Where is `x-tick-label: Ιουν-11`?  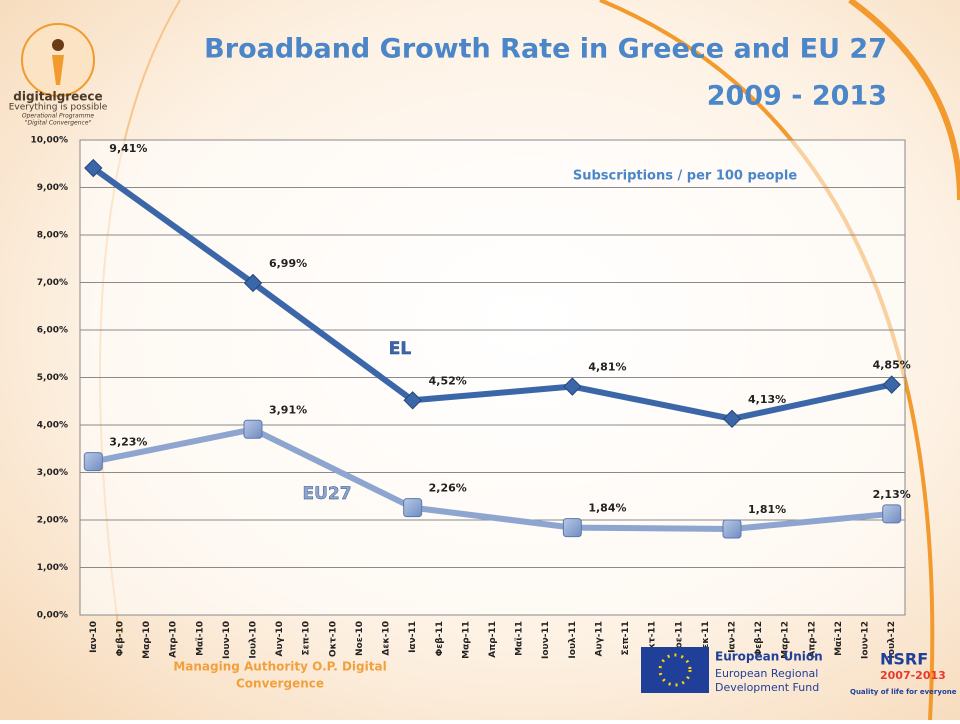 x-tick-label: Ιουν-11 is located at coordinates (546, 640).